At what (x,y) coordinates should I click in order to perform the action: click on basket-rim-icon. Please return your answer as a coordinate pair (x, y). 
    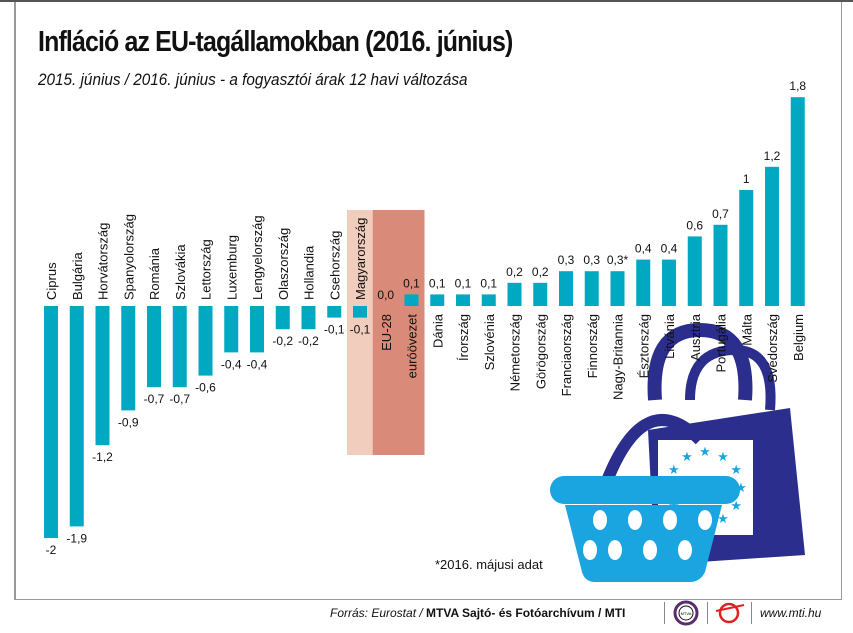
    Looking at the image, I should click on (645, 490).